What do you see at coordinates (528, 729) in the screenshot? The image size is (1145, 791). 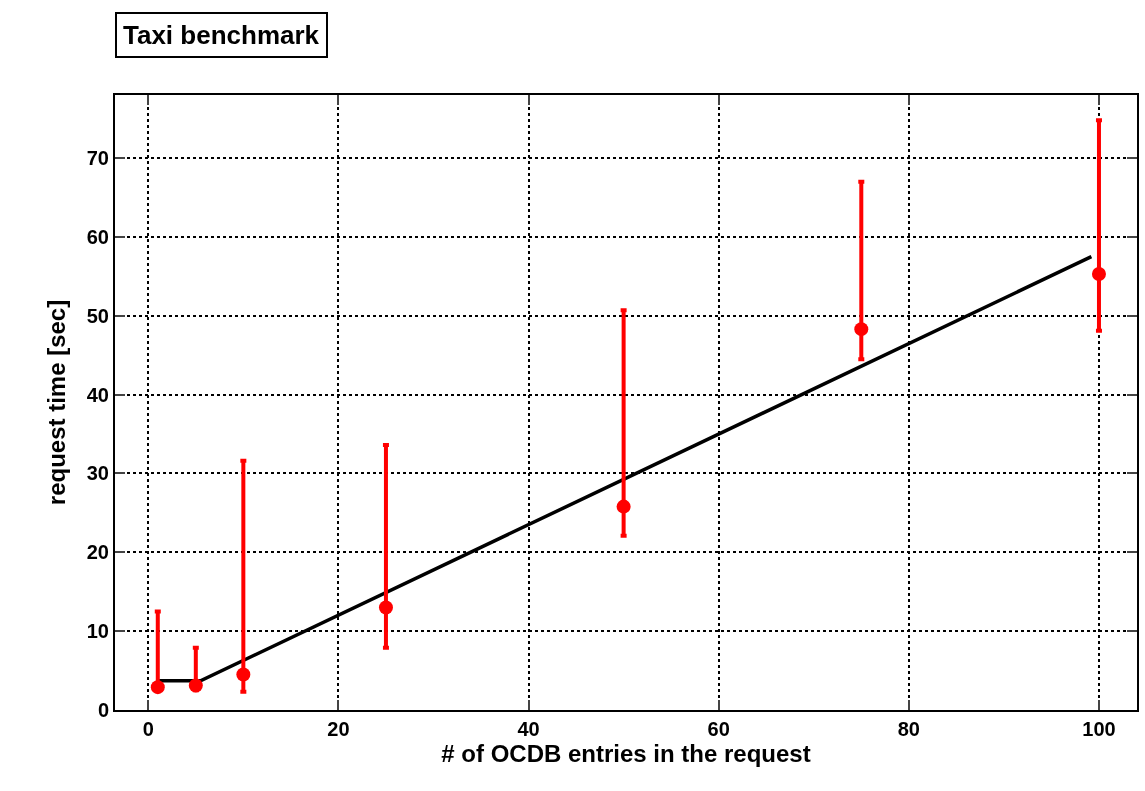 I see `x-tick-label: 40` at bounding box center [528, 729].